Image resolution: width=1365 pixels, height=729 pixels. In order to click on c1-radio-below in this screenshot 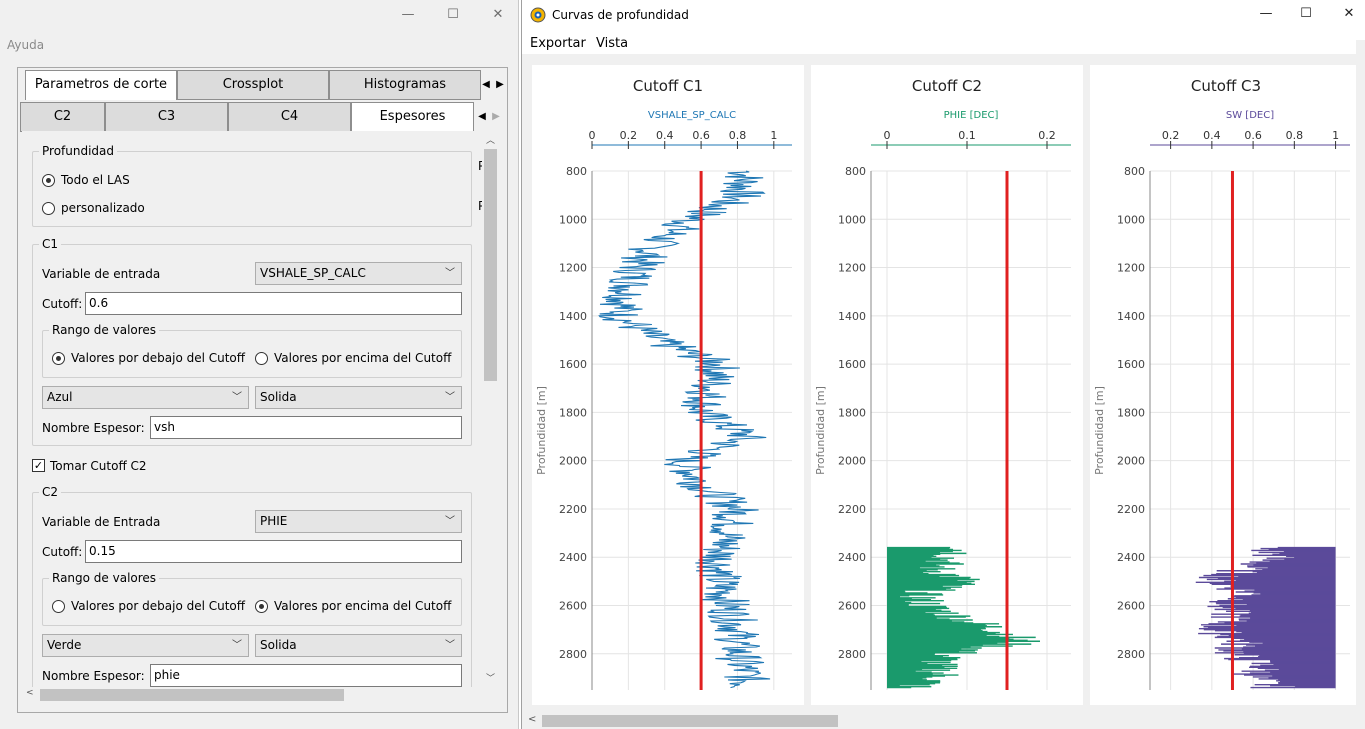, I will do `click(58, 358)`.